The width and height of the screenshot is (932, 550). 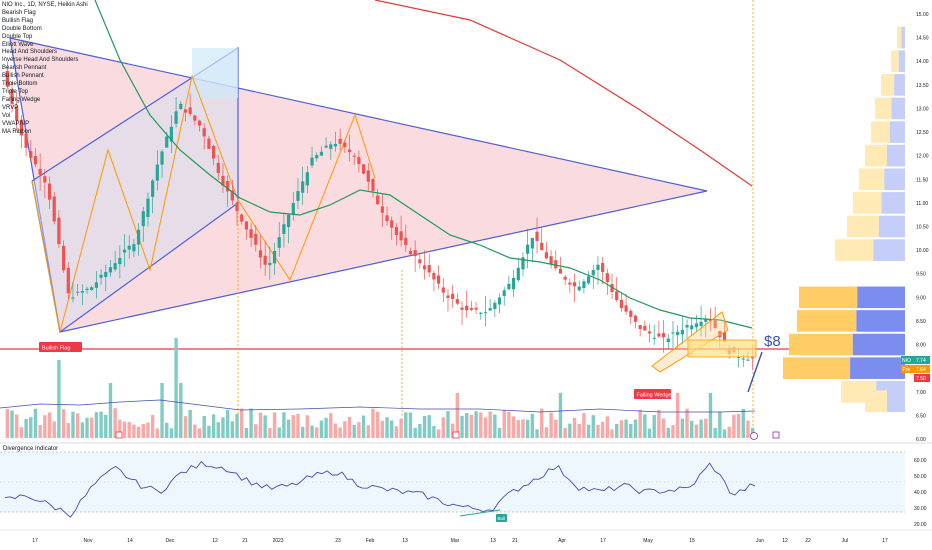 What do you see at coordinates (21, 99) in the screenshot?
I see `legend-item: Falling Wedge` at bounding box center [21, 99].